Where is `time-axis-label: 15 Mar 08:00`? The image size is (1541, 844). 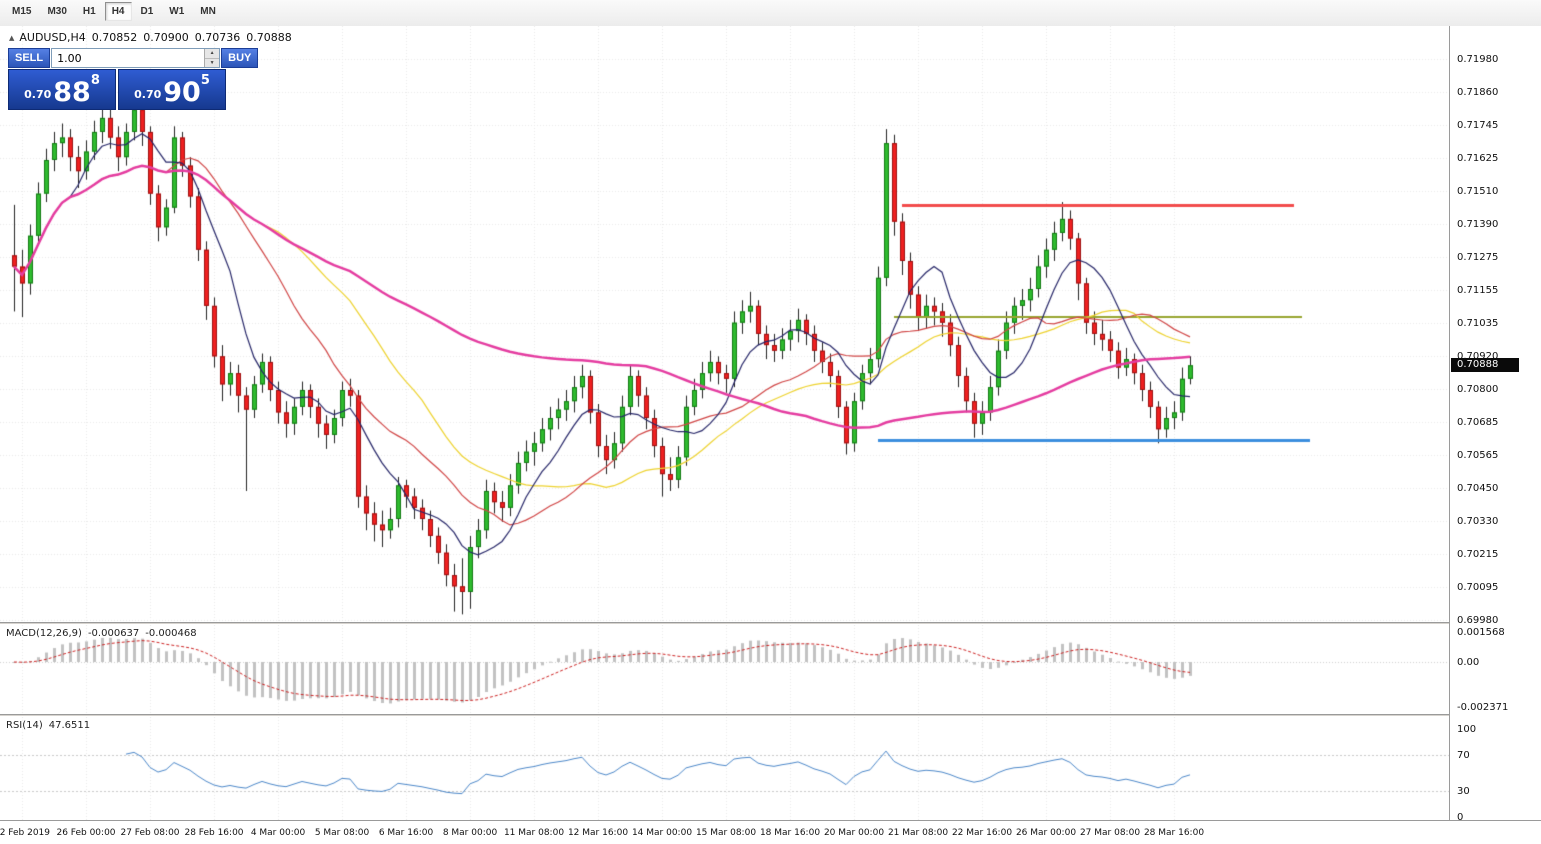 time-axis-label: 15 Mar 08:00 is located at coordinates (726, 833).